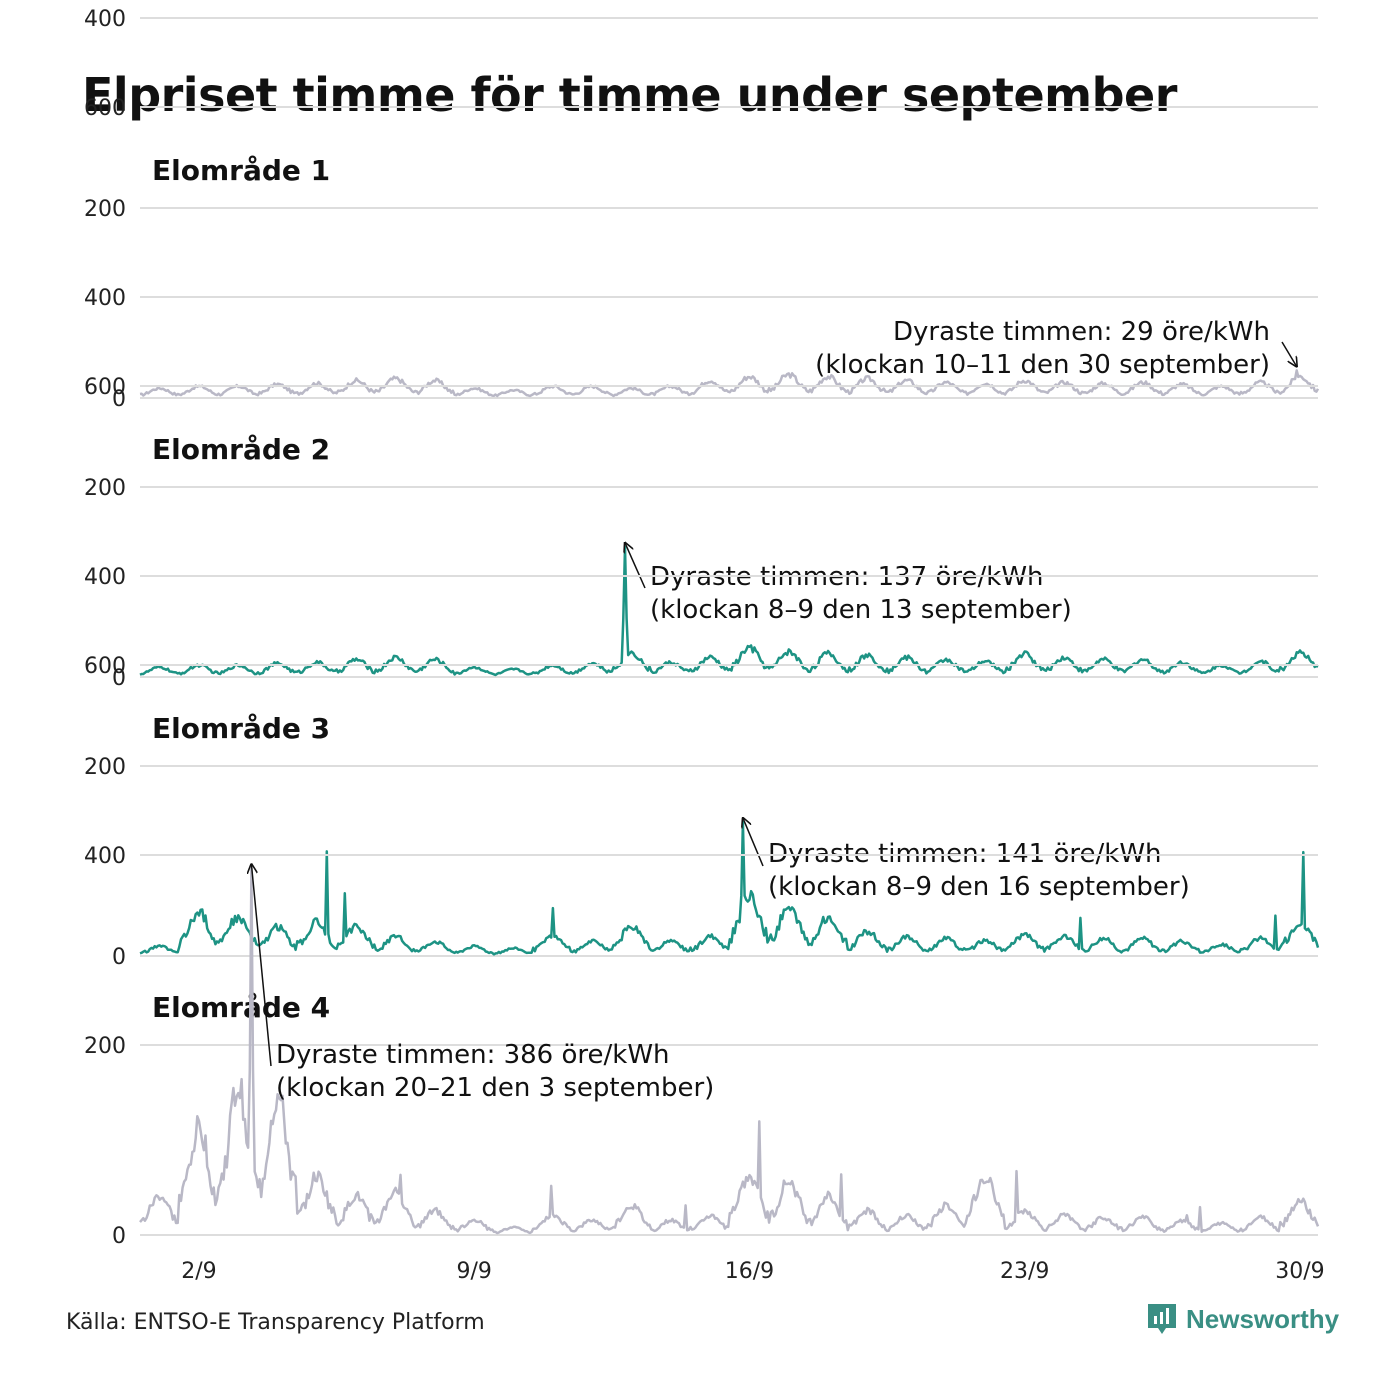 Image resolution: width=1400 pixels, height=1400 pixels. What do you see at coordinates (474, 1271) in the screenshot?
I see `x-tick-label: 9/9` at bounding box center [474, 1271].